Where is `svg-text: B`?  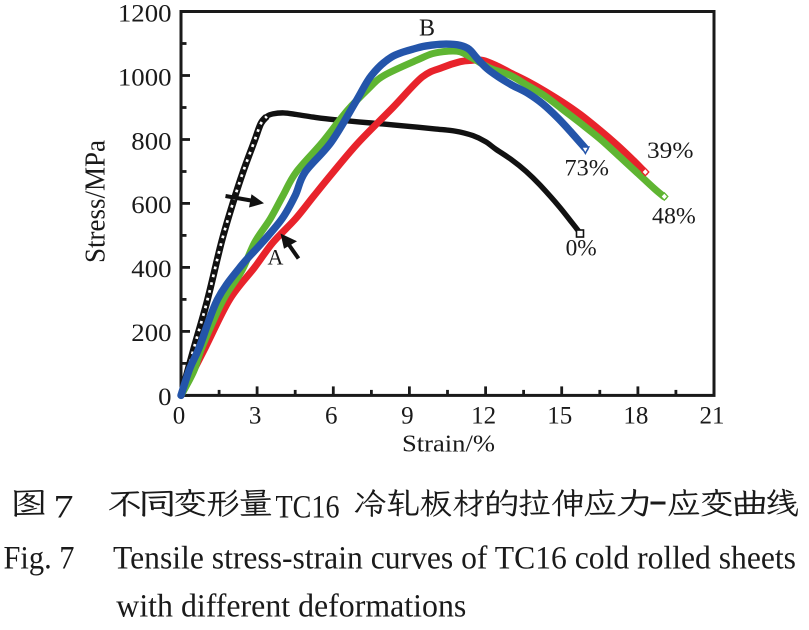 svg-text: B is located at coordinates (427, 29).